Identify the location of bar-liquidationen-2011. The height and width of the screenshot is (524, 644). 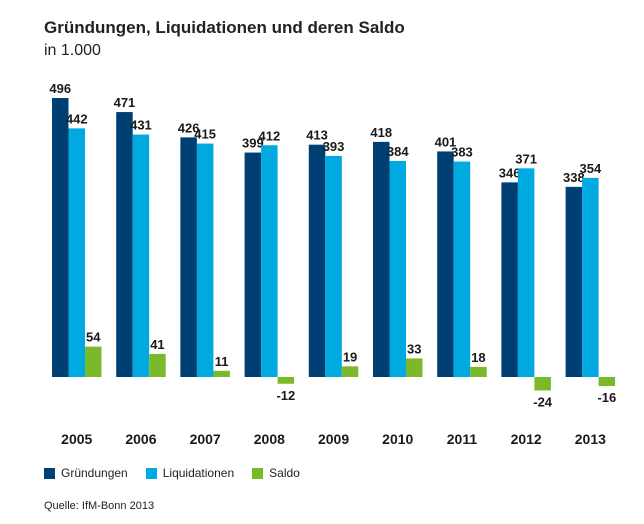
(462, 269).